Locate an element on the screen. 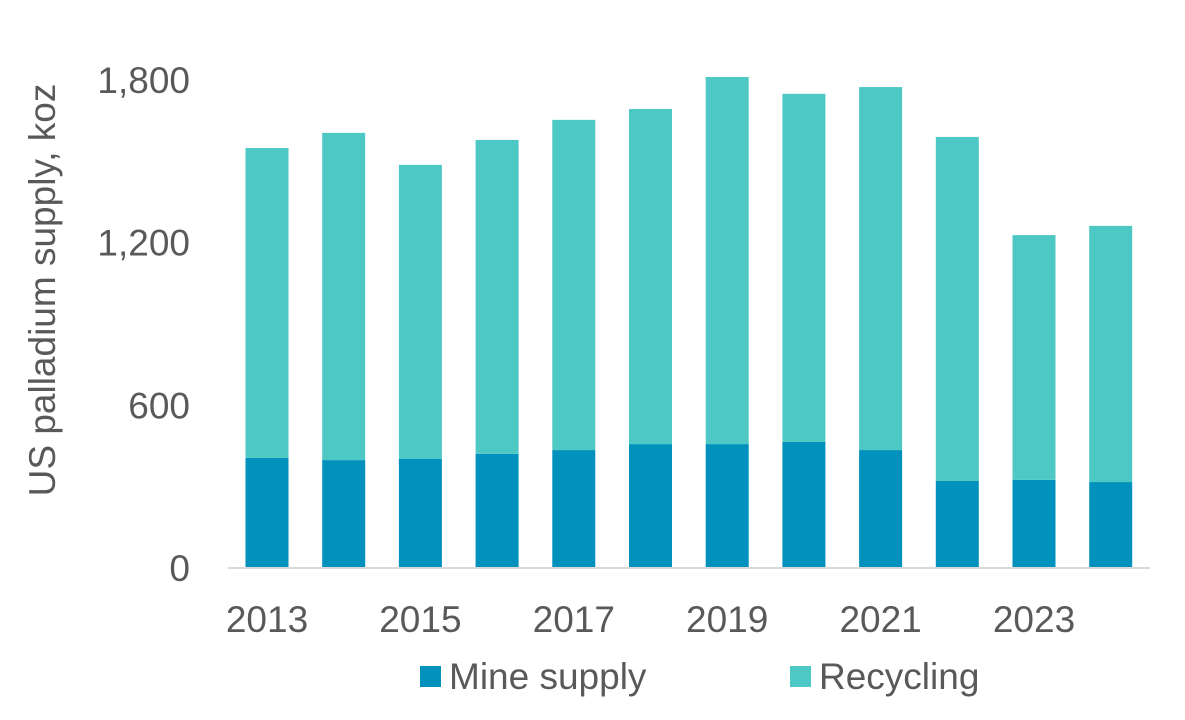  bar-mine-supply-2023 is located at coordinates (1034, 523).